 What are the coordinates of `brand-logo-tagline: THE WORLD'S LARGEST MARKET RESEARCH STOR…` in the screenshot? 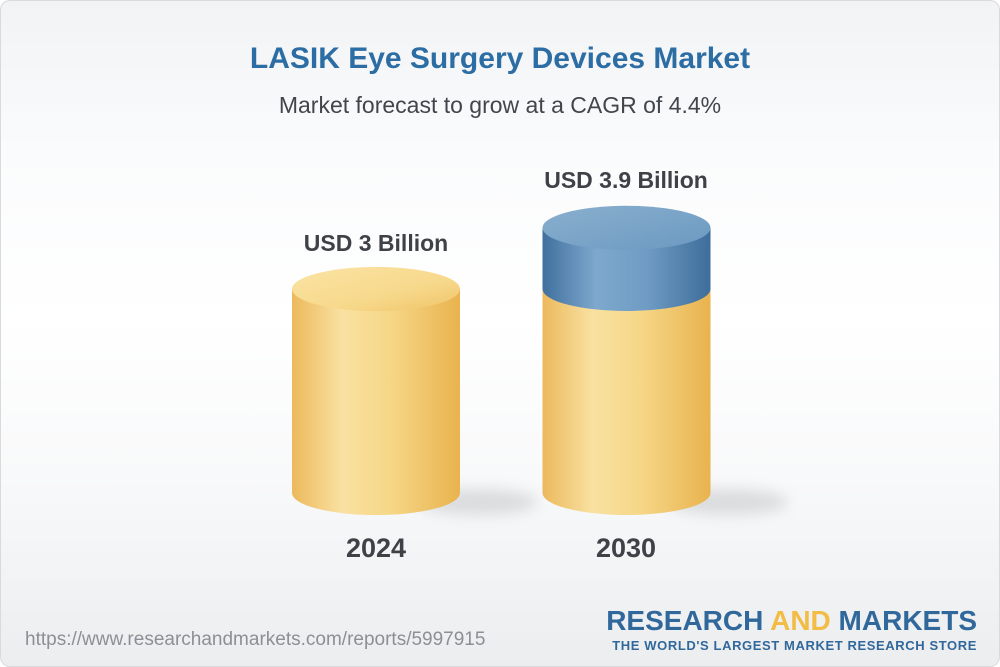 It's located at (794, 645).